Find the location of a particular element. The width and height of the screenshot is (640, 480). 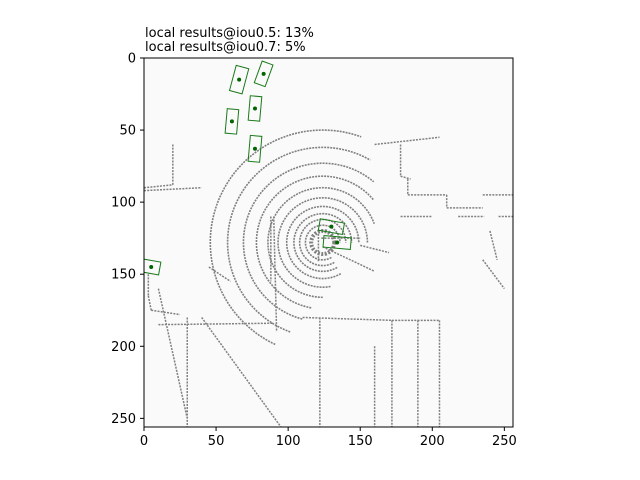

x-tick-label-2: 100 is located at coordinates (288, 441).